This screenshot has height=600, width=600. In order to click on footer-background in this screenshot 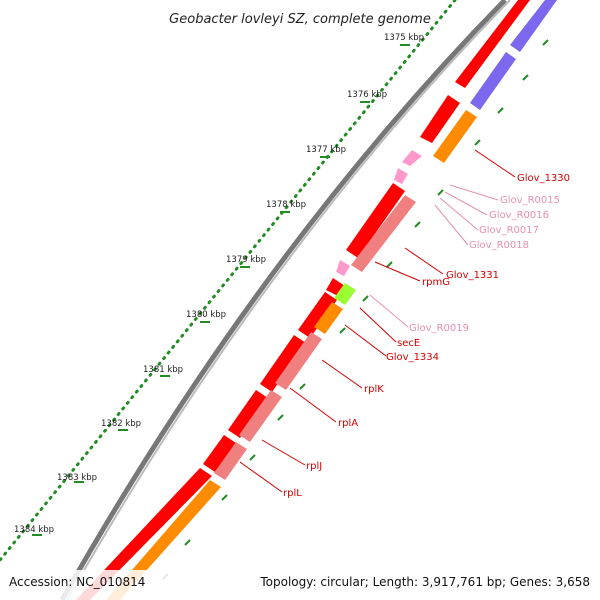, I will do `click(300, 585)`.